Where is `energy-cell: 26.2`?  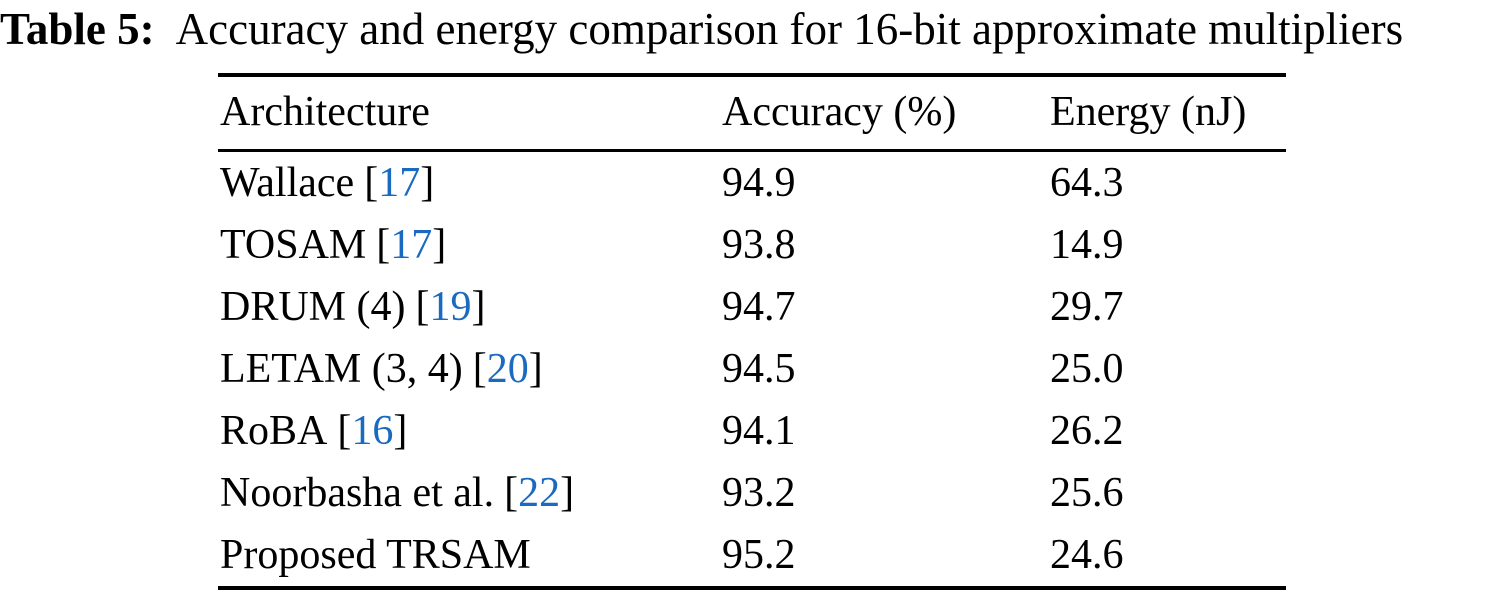 energy-cell: 26.2 is located at coordinates (1167, 431).